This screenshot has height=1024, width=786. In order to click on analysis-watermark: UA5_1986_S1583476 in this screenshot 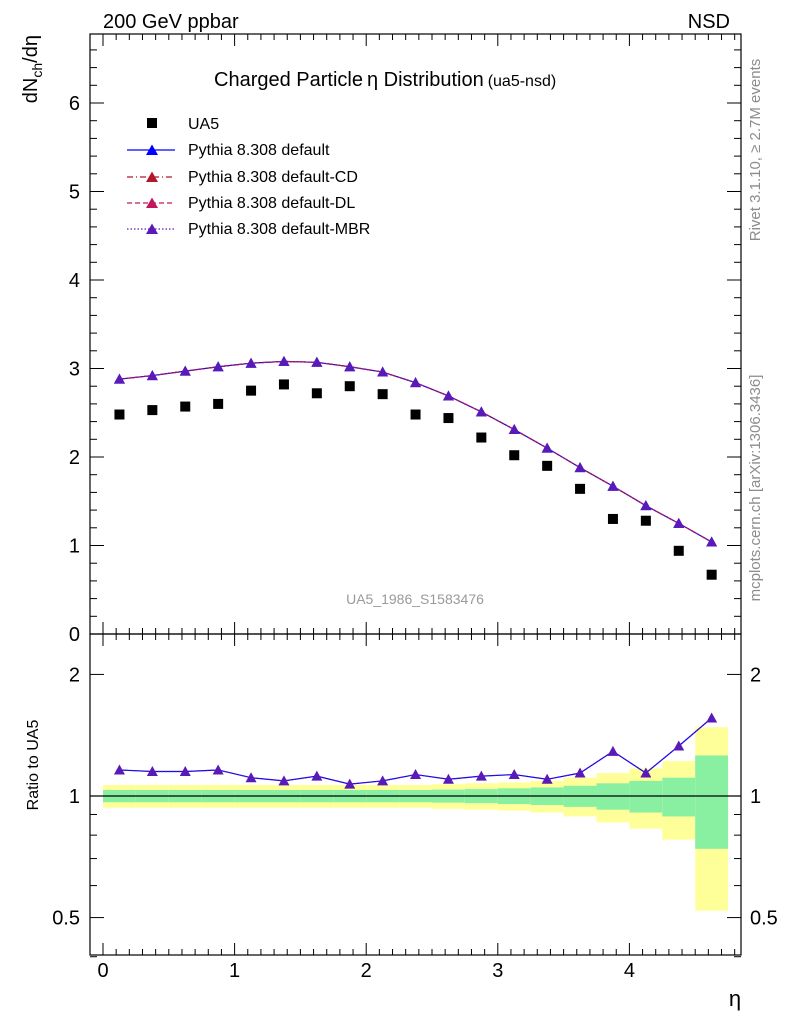, I will do `click(415, 599)`.